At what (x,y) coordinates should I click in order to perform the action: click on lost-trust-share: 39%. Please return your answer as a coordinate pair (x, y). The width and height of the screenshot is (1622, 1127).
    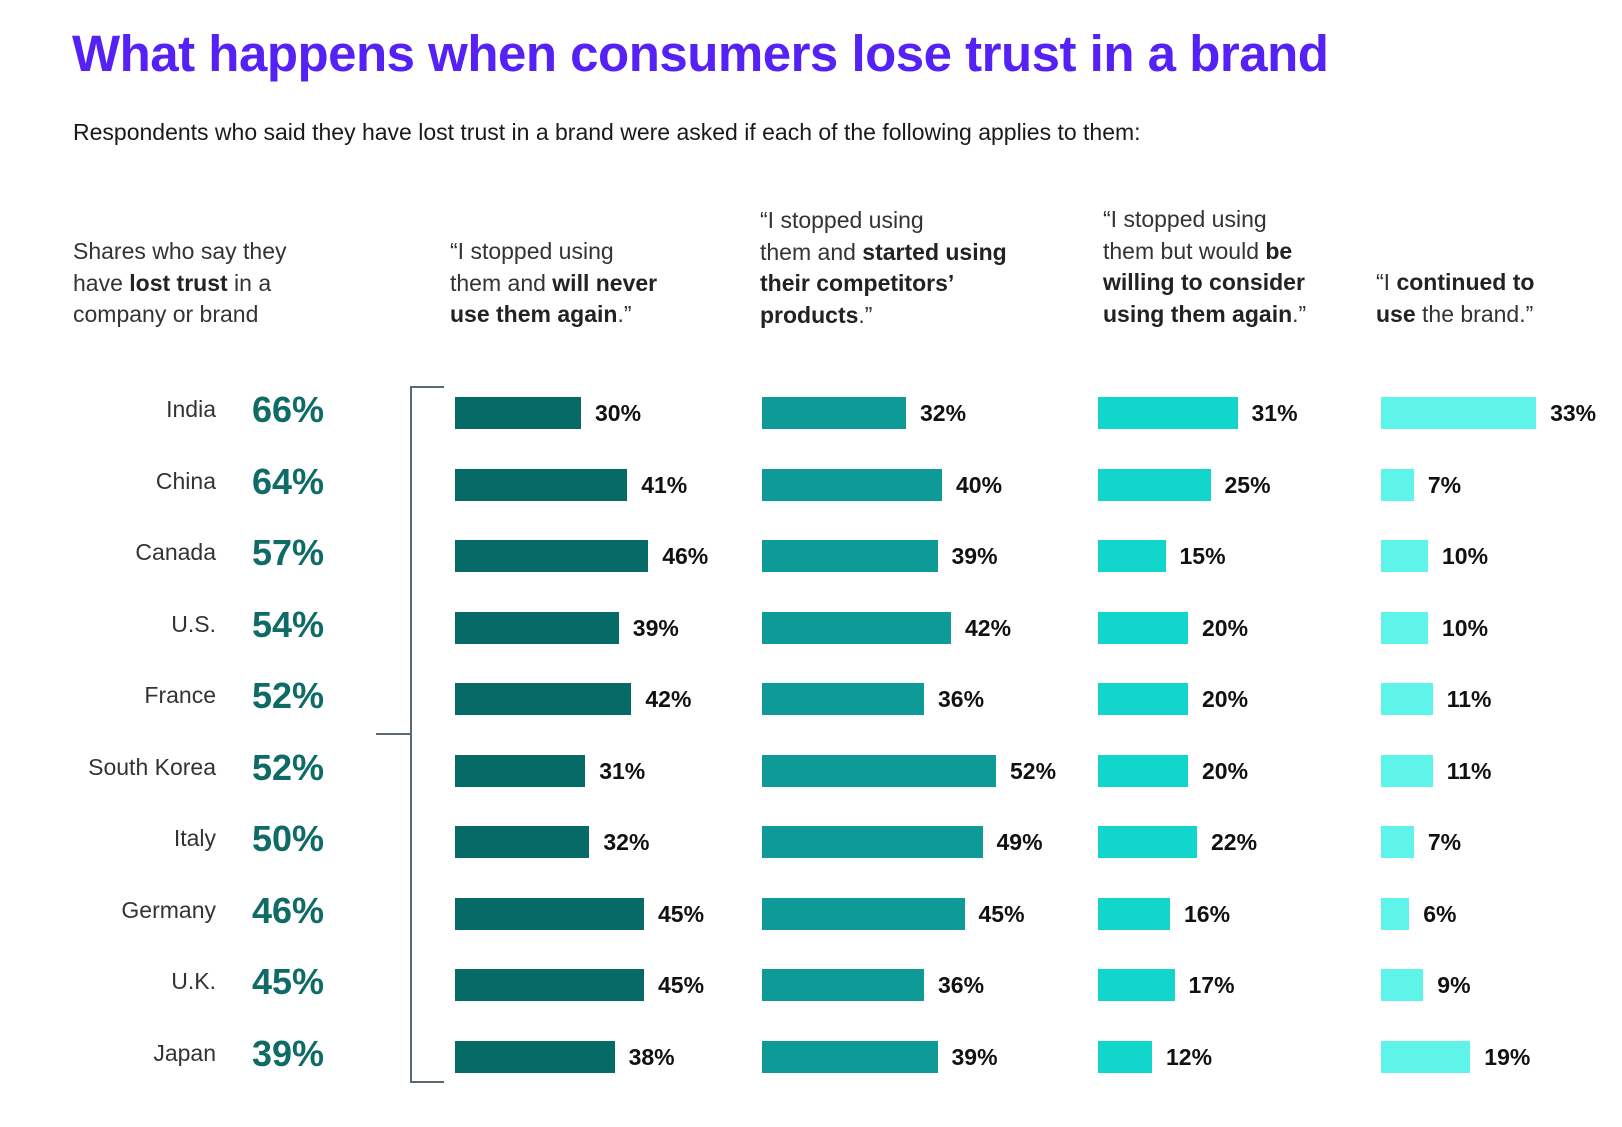
    Looking at the image, I should click on (288, 1053).